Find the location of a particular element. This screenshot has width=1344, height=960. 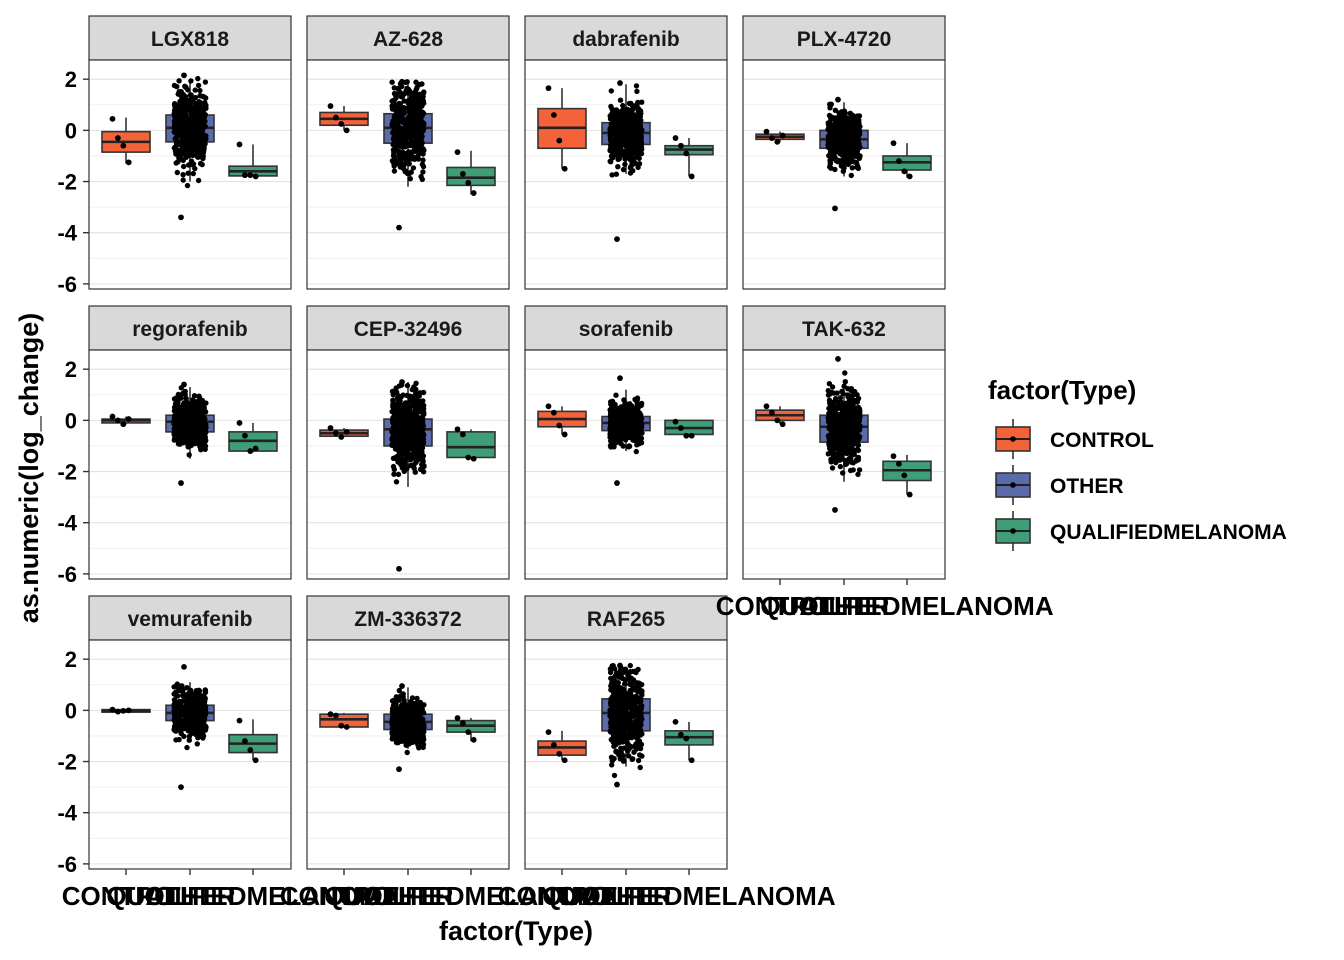

facet-strip-label: LGX818 is located at coordinates (190, 39).